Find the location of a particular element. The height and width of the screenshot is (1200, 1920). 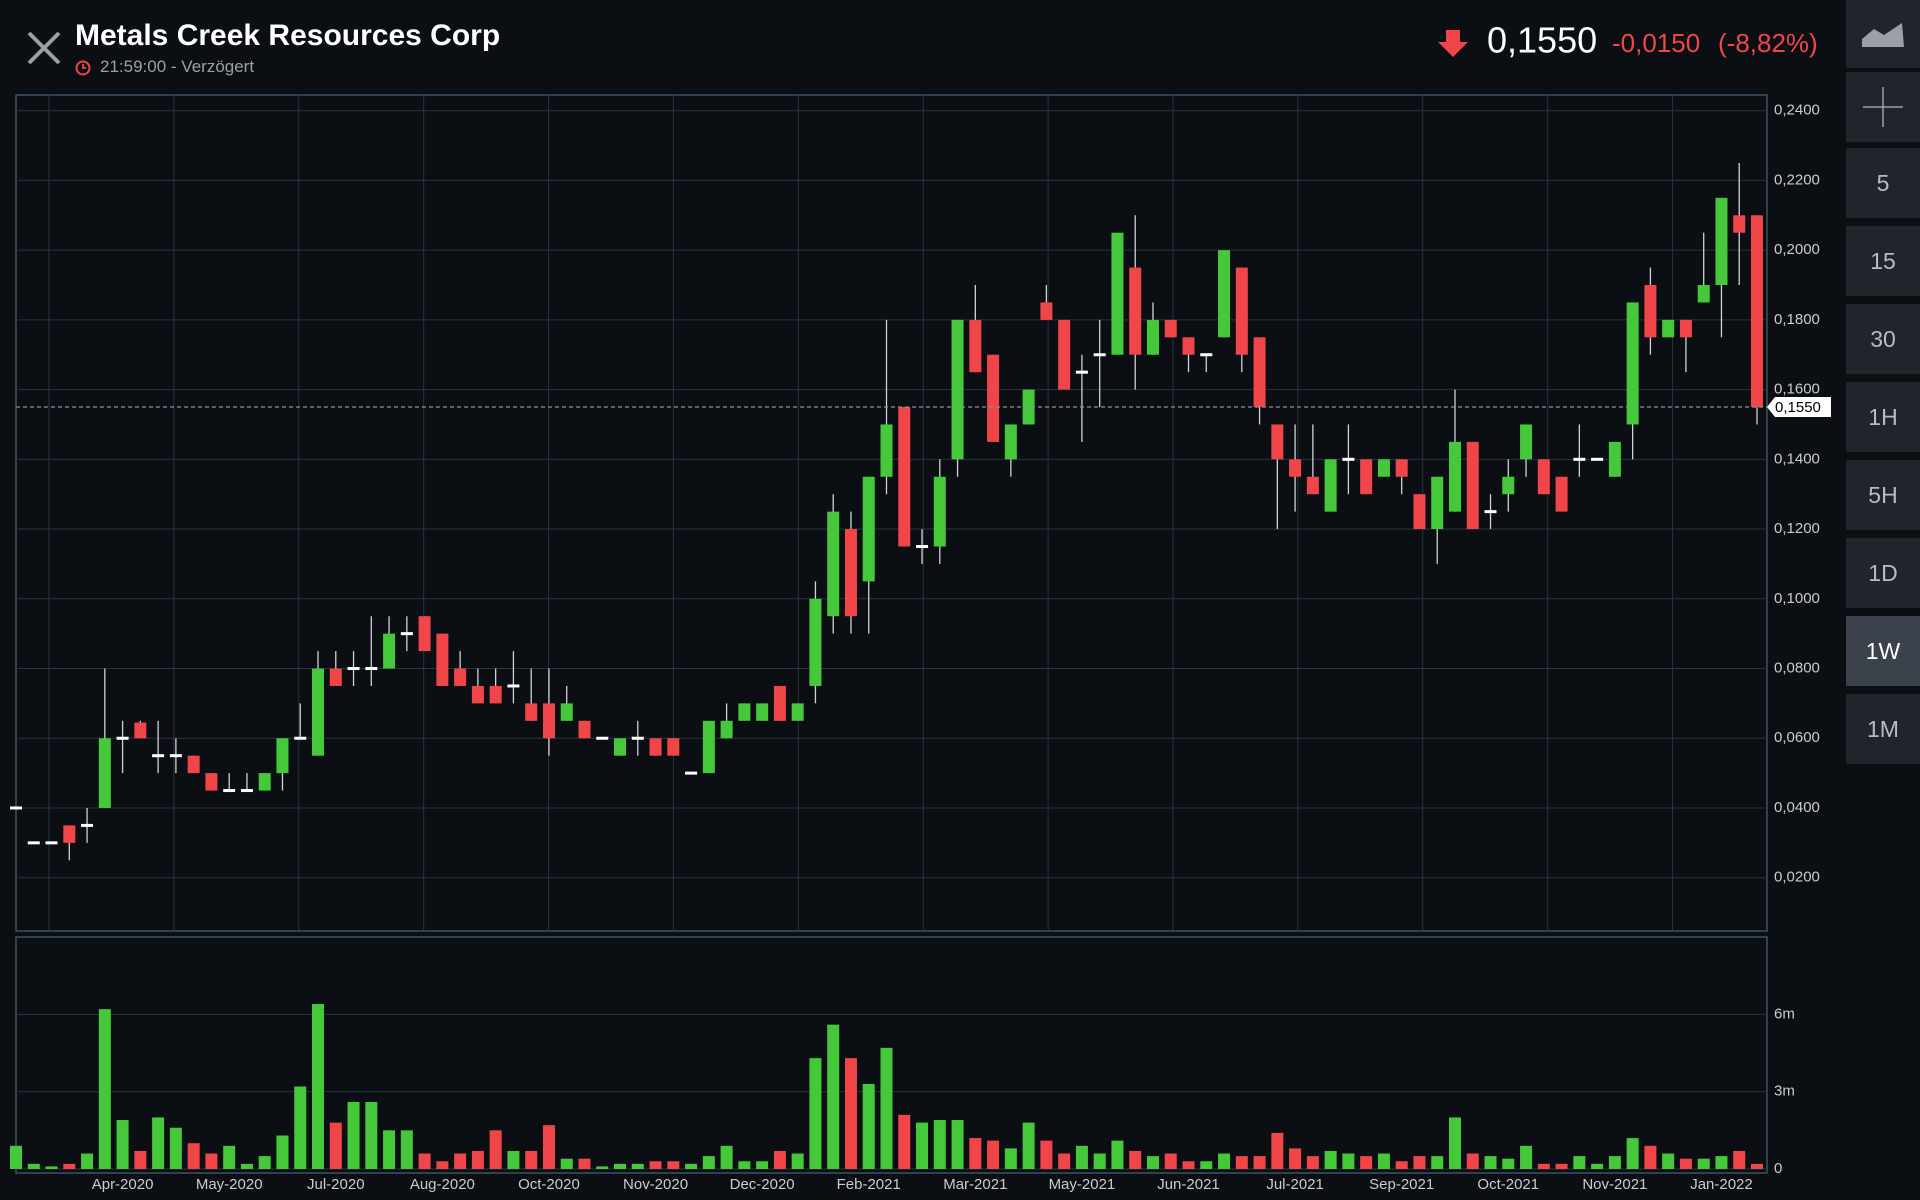

y-tick-label: 0,2400 is located at coordinates (1797, 110).